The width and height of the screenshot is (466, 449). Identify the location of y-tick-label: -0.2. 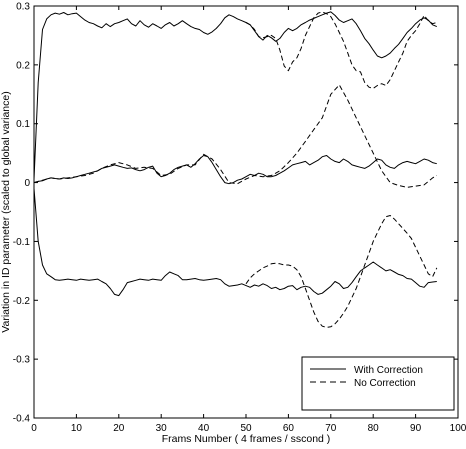
(22, 301).